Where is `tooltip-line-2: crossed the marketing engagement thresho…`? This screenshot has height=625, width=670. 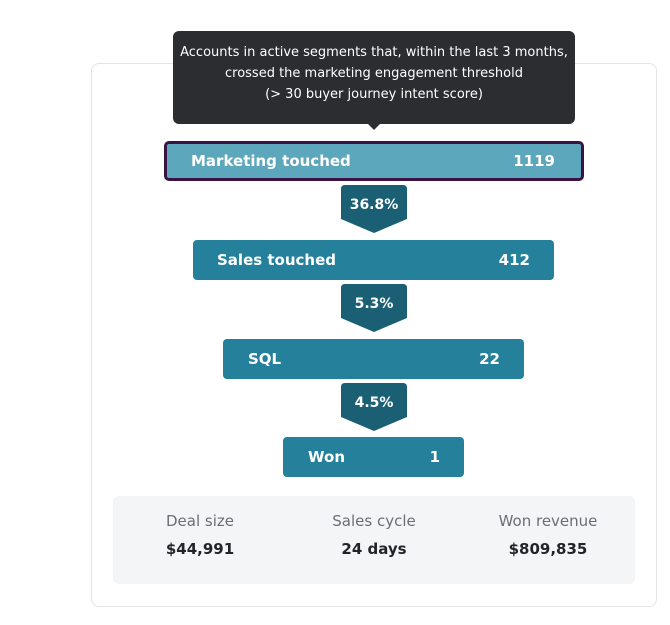 tooltip-line-2: crossed the marketing engagement thresho… is located at coordinates (374, 73).